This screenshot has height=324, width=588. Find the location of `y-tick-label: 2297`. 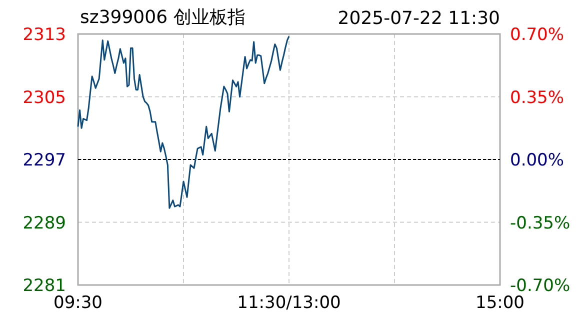

y-tick-label: 2297 is located at coordinates (44, 160).